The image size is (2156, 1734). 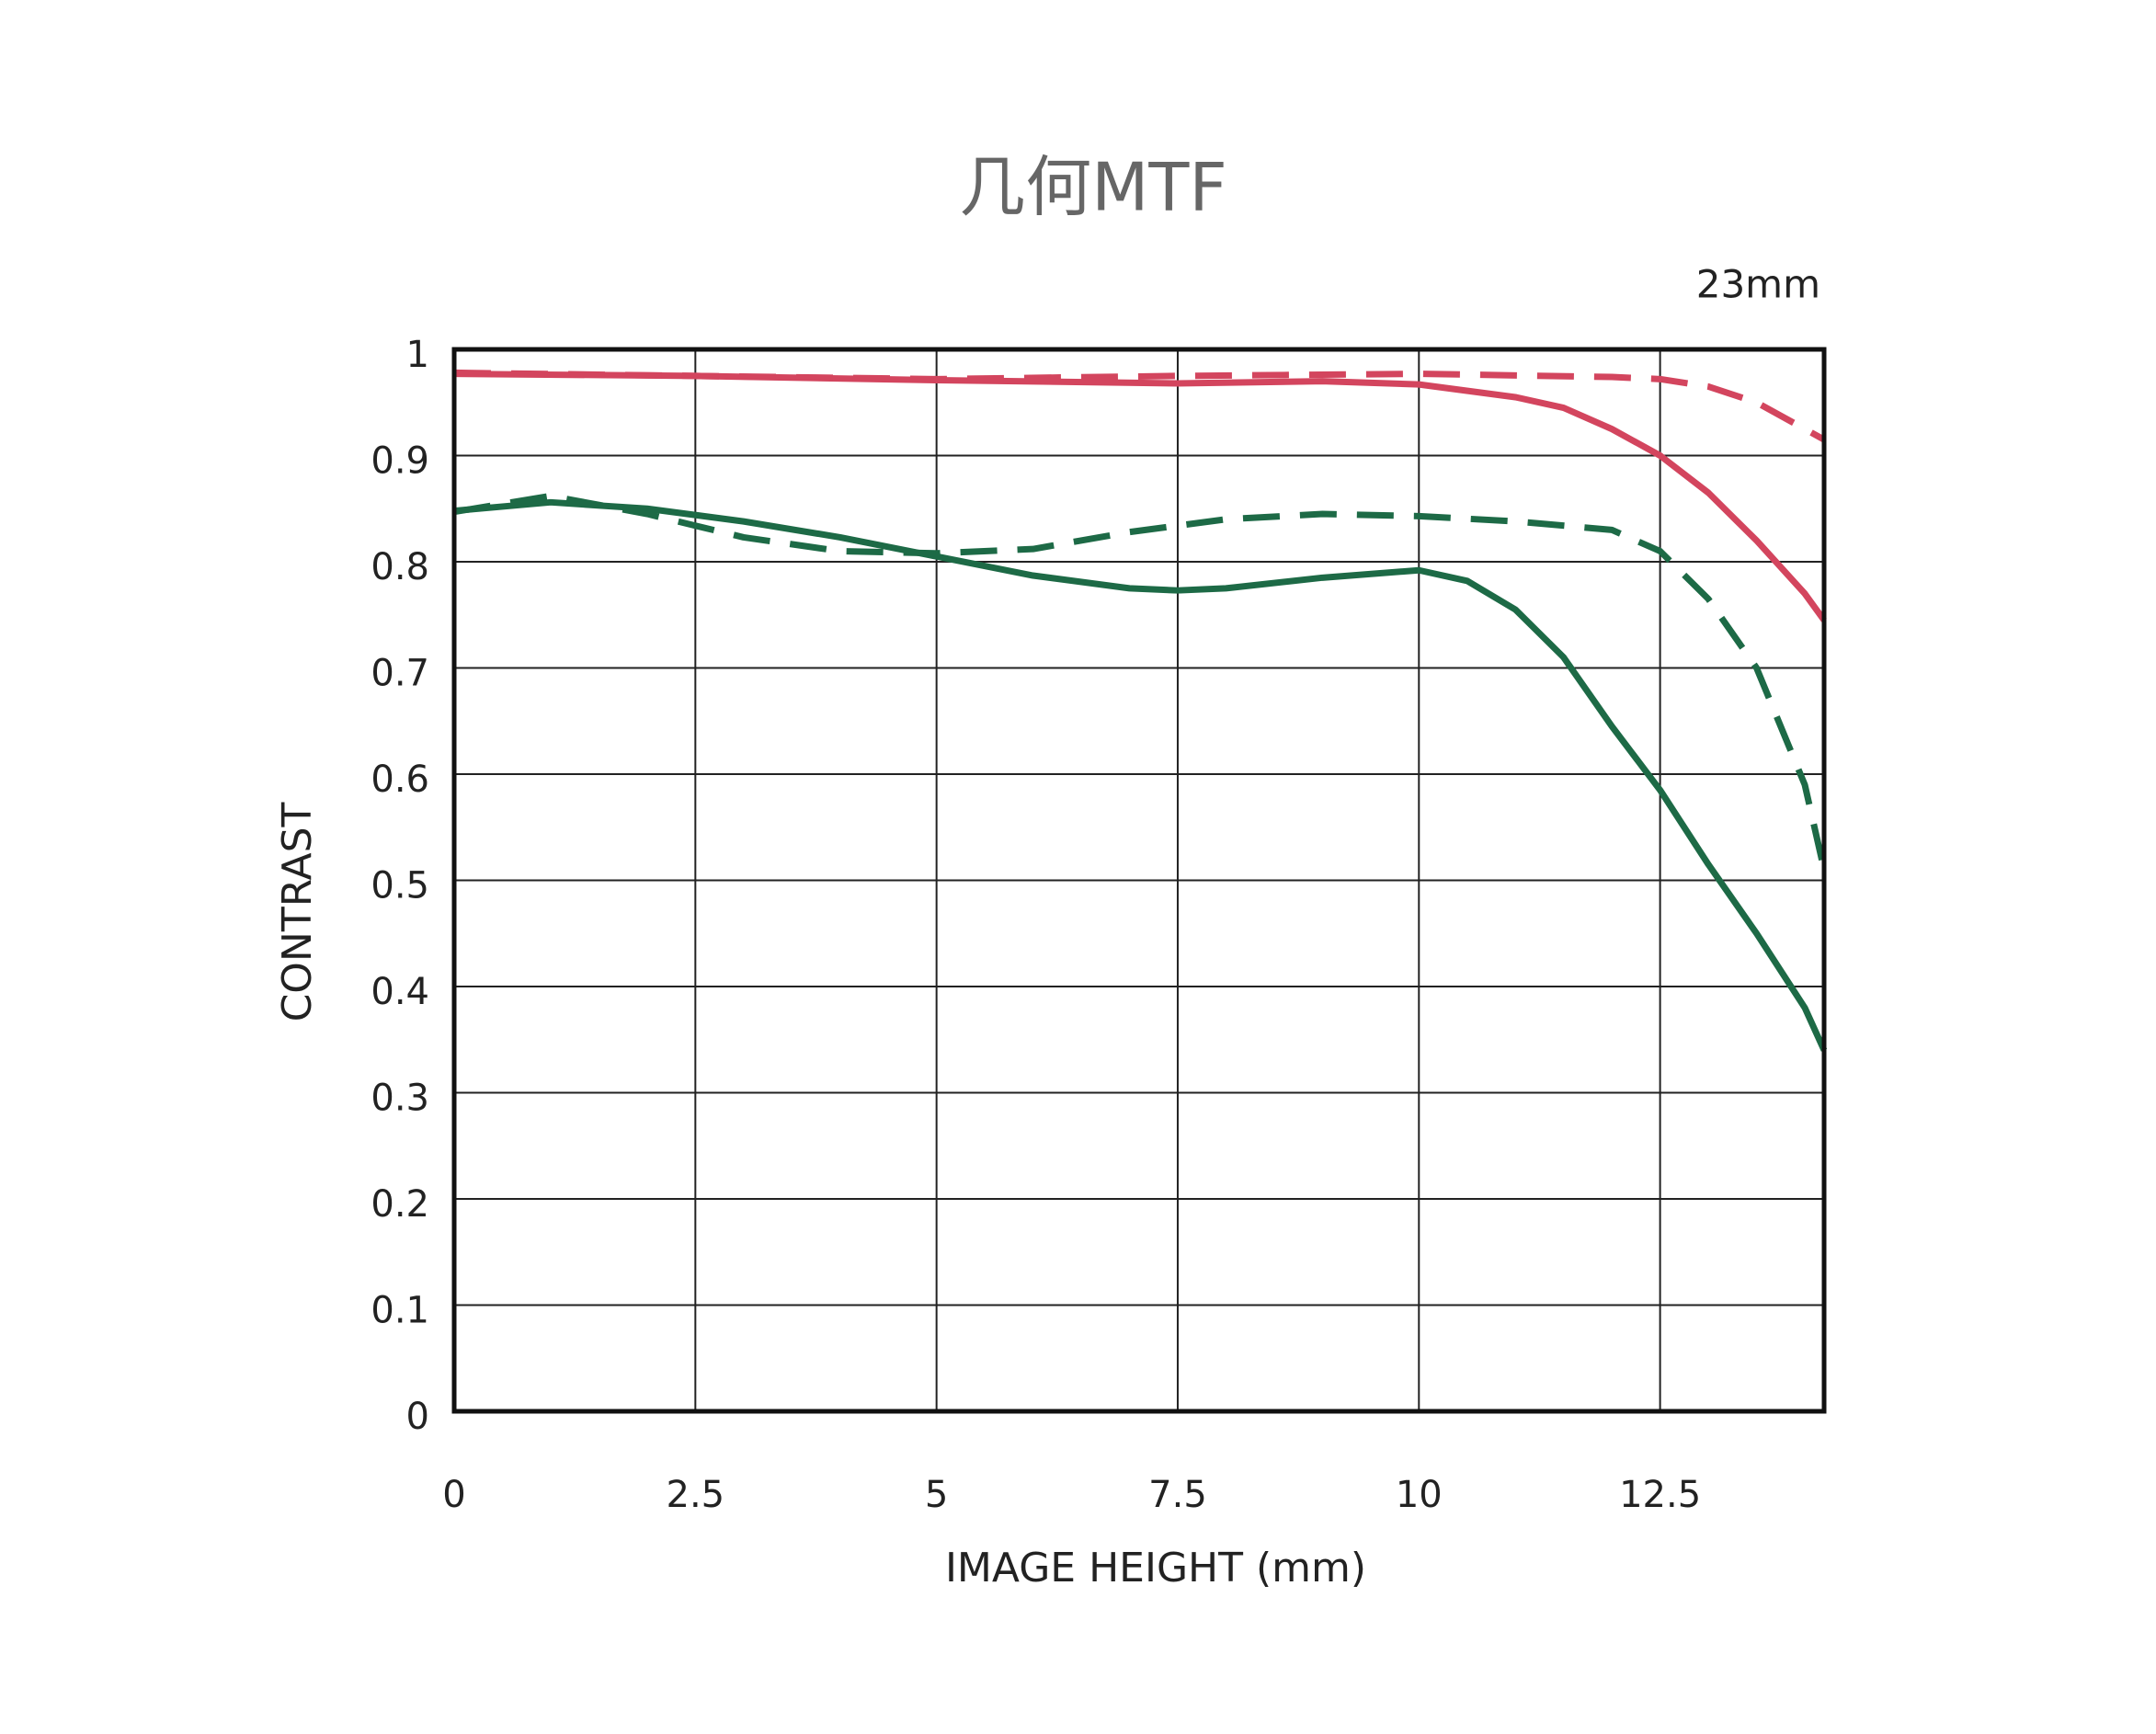 I want to click on y-tick-label: 0.8, so click(x=400, y=567).